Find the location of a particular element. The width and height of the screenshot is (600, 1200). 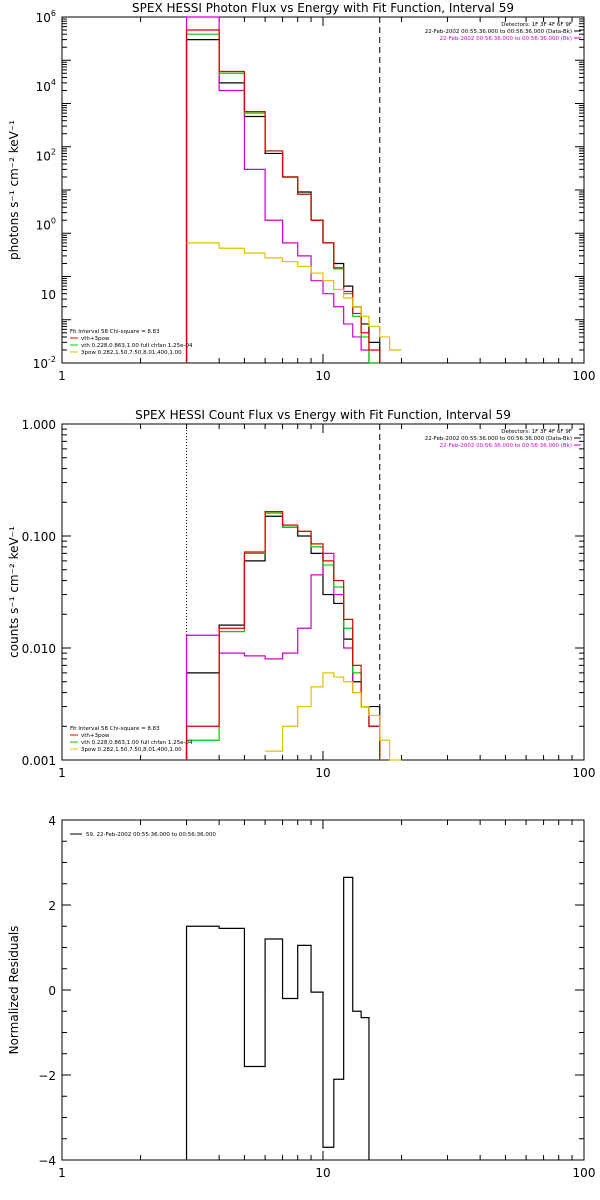

y-tick-label: 2 is located at coordinates (52, 906).